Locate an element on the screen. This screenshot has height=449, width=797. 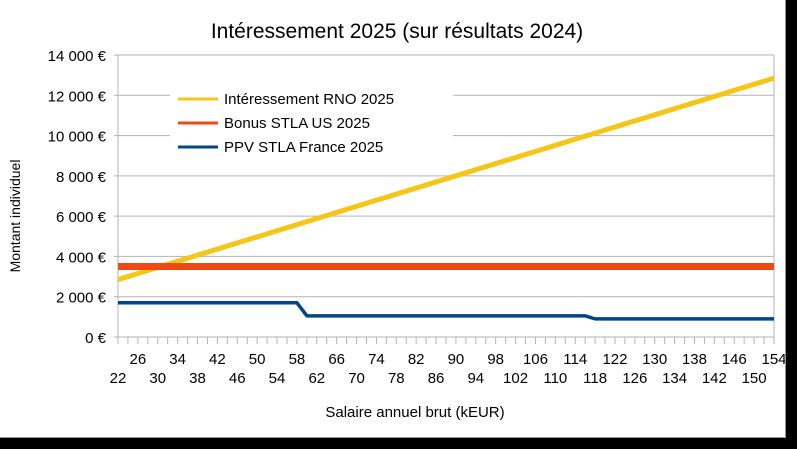
x-tick-label: 70 is located at coordinates (356, 378).